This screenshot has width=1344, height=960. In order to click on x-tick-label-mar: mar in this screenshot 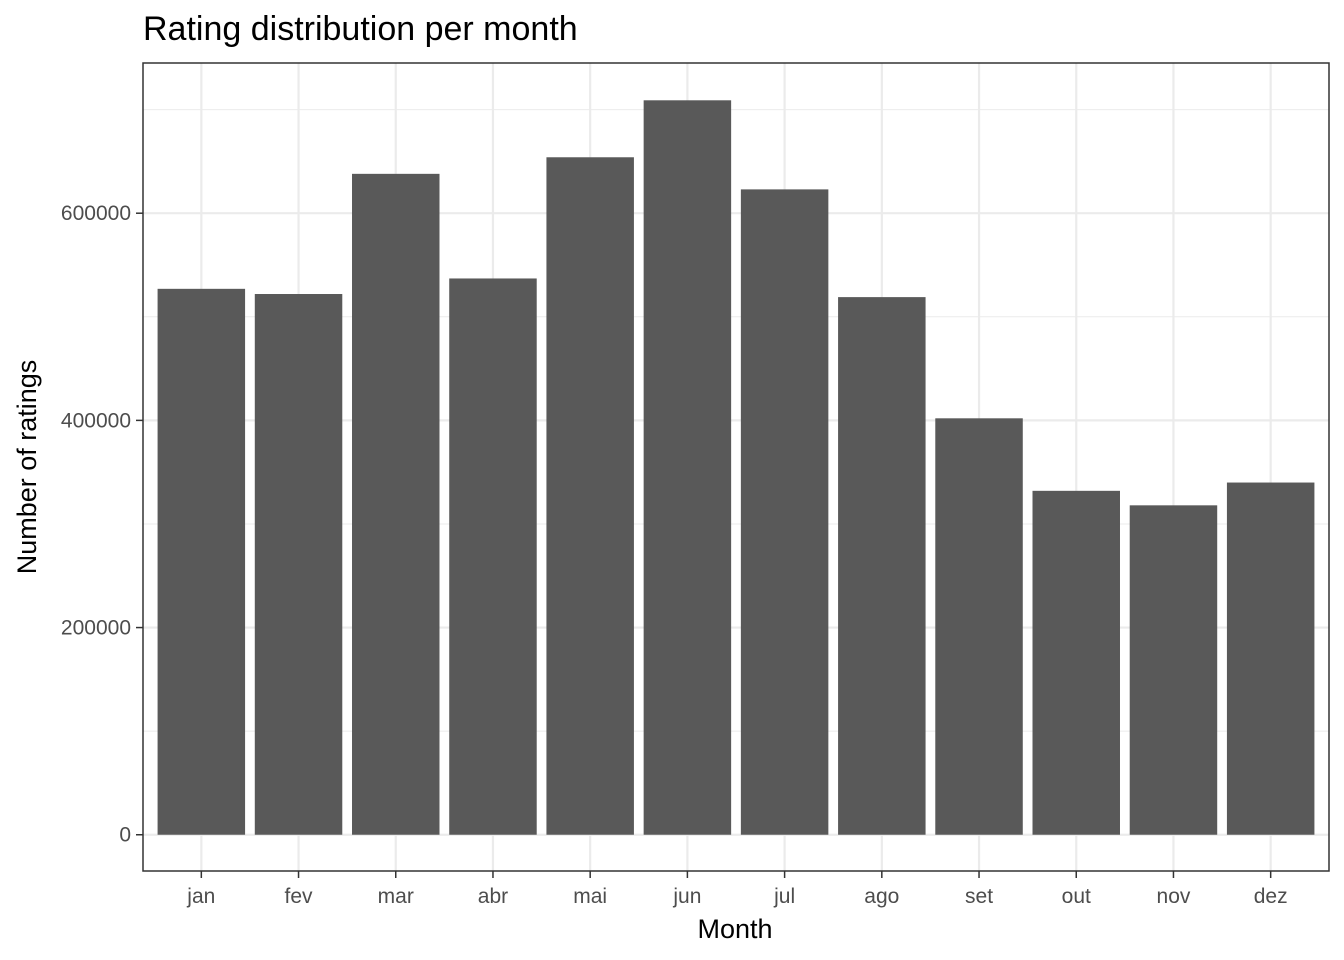, I will do `click(396, 896)`.